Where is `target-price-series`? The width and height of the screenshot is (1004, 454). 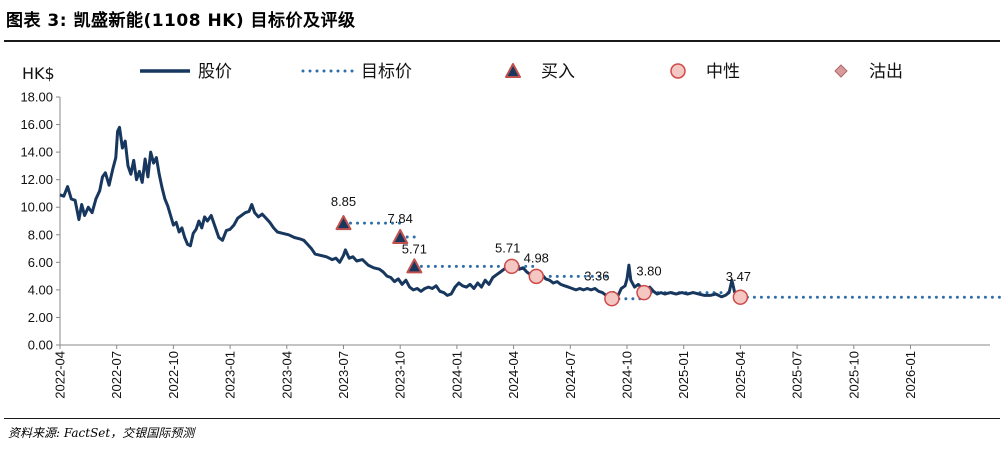
target-price-series is located at coordinates (673, 261).